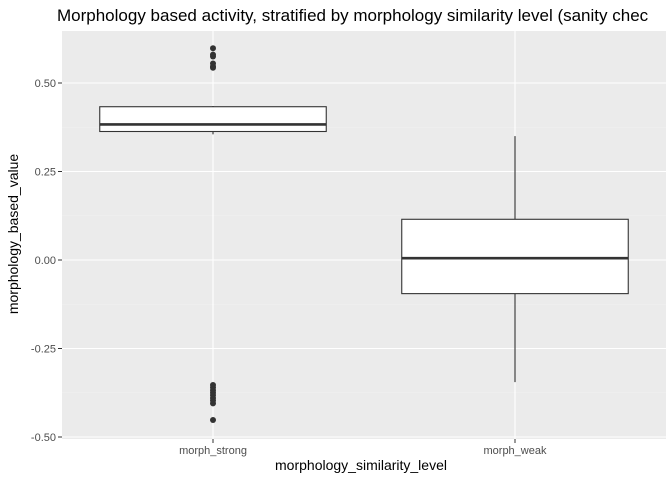  I want to click on y-tick-label: -0.25, so click(43, 350).